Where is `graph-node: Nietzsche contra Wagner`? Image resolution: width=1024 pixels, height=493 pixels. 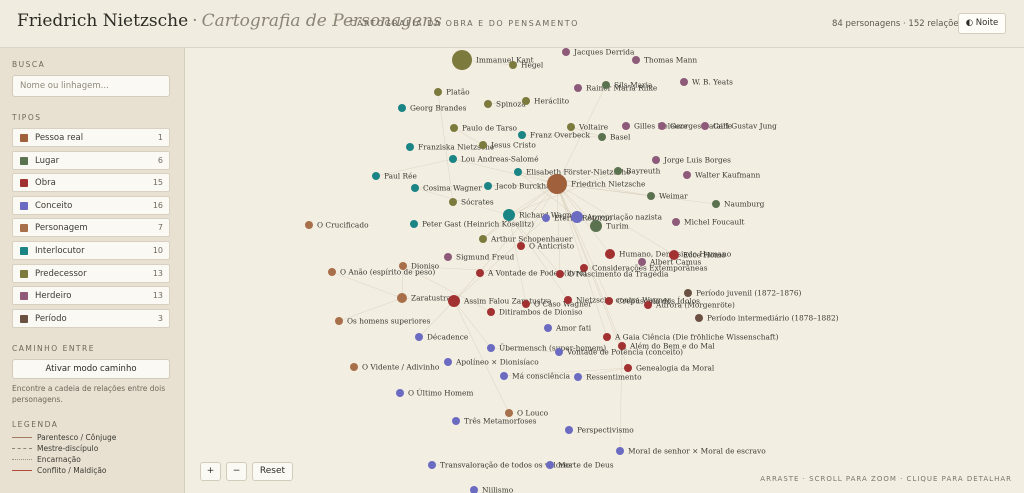
graph-node: Nietzsche contra Wagner is located at coordinates (617, 300).